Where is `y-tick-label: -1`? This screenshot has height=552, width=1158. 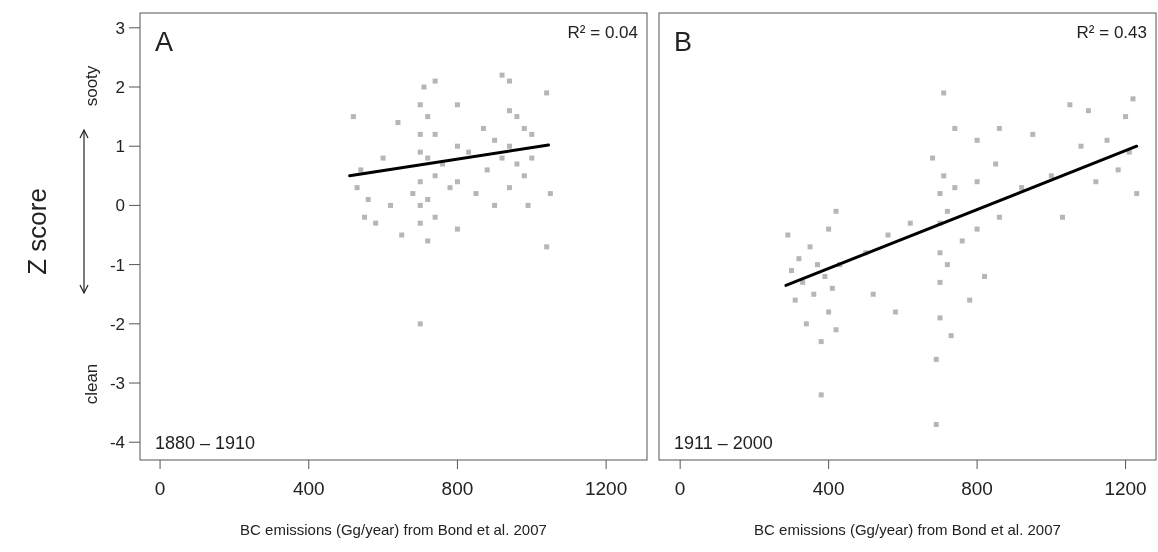
y-tick-label: -1 is located at coordinates (117, 265).